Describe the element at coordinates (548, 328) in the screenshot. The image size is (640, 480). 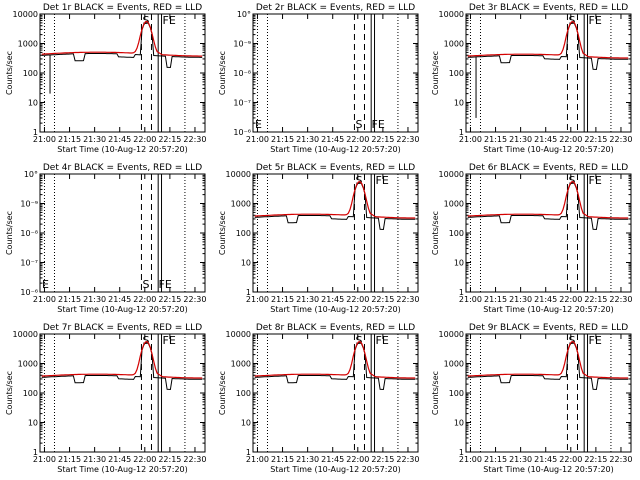
I see `panel-title: Det 9r BLACK = Events, RED = LLD` at that location.